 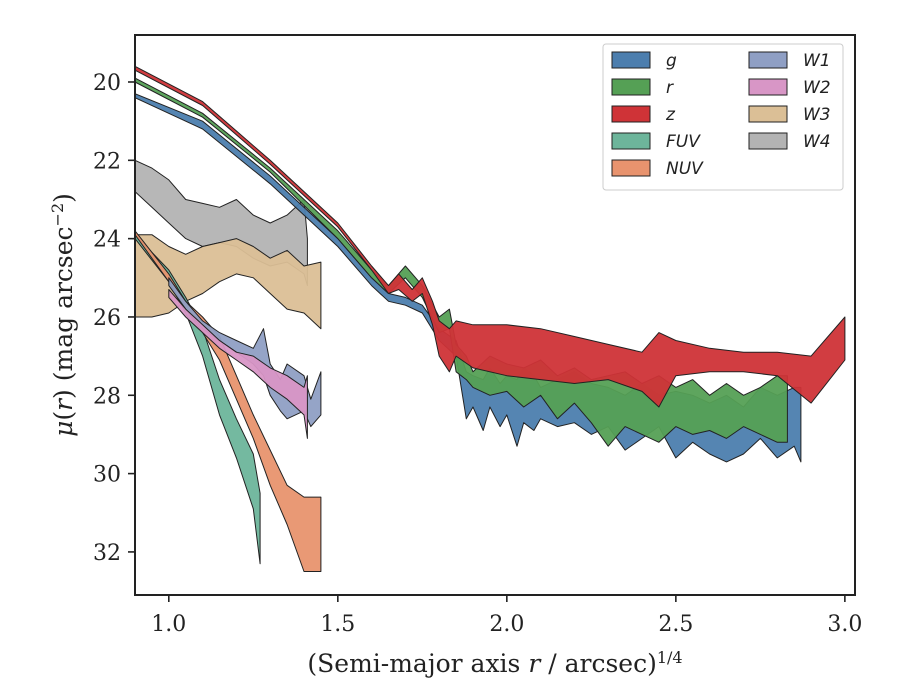 I want to click on x-axis-ticks: 1.0 1.5 2.0 2.5 3.0, so click(x=506, y=616).